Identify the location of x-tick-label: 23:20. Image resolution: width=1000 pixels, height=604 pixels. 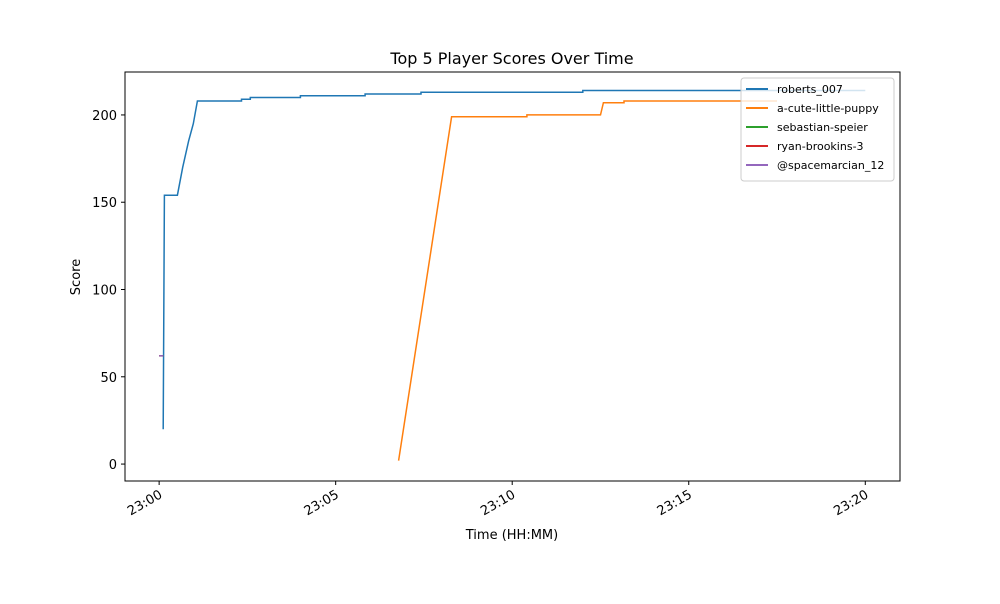
(851, 503).